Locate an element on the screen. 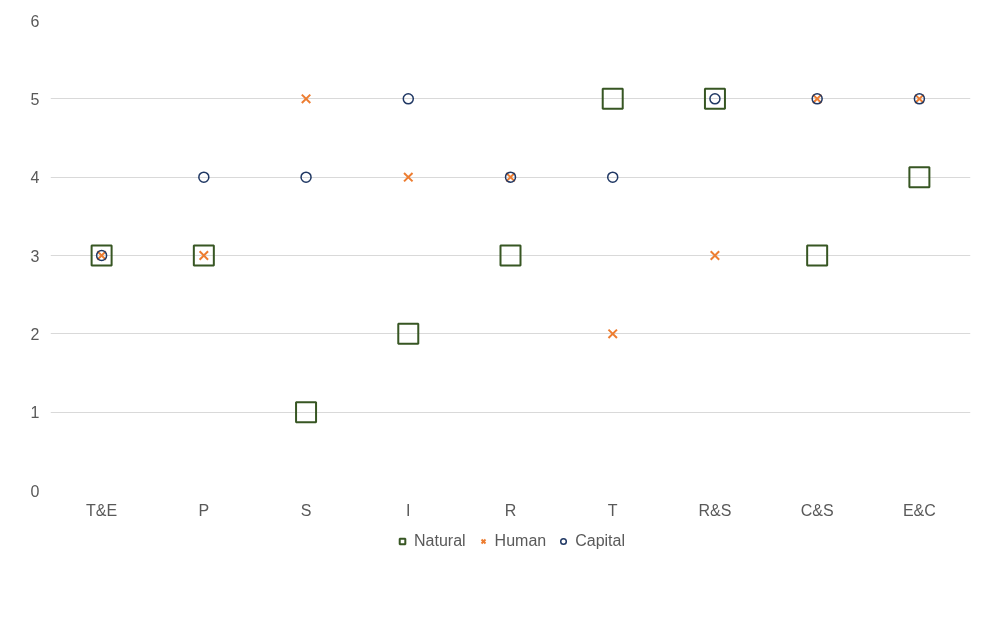 The height and width of the screenshot is (619, 1008). x-tick-label: S is located at coordinates (306, 510).